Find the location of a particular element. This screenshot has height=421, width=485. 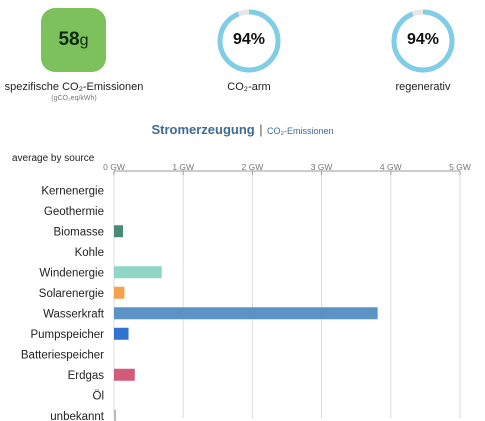

category-label: unbekannt is located at coordinates (77, 416).